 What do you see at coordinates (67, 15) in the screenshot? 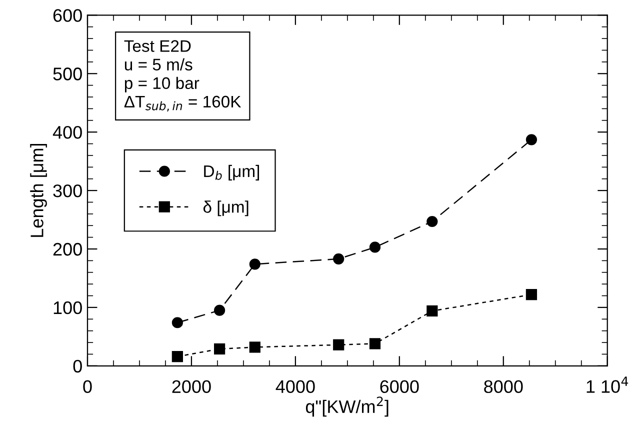
I see `y-tick-label: 600` at bounding box center [67, 15].